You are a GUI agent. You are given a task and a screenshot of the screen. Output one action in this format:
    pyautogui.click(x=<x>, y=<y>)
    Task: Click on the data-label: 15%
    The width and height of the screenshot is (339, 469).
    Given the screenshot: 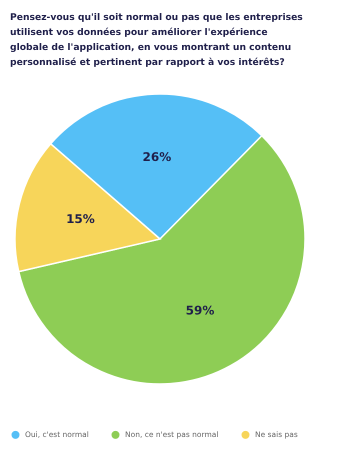 What is the action you would take?
    pyautogui.click(x=80, y=219)
    